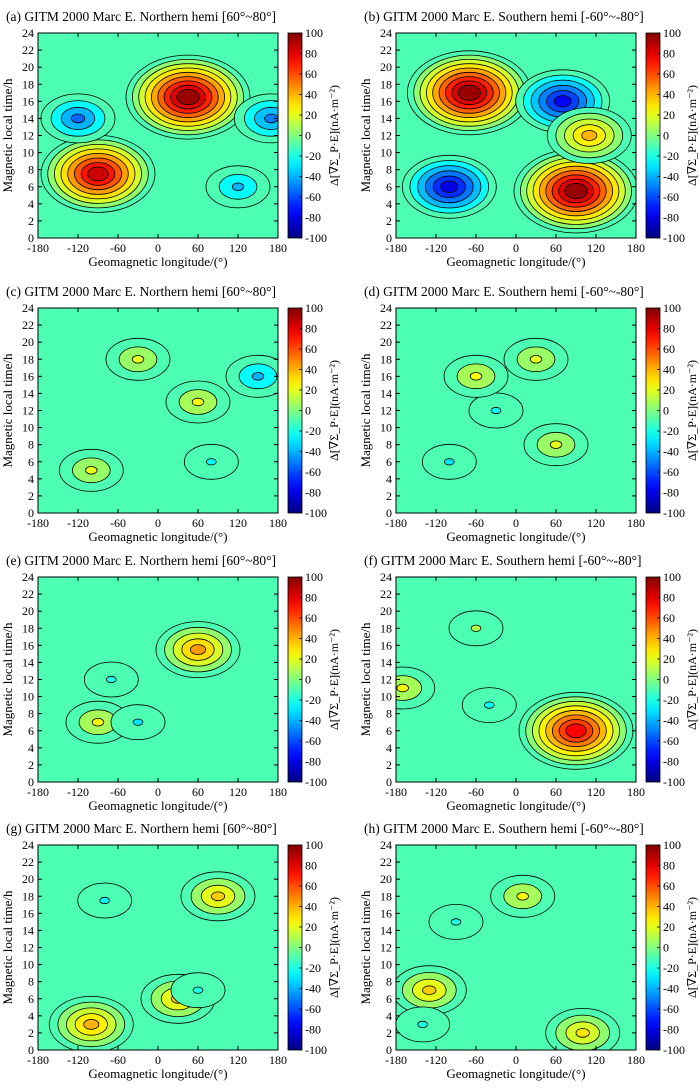 The image size is (700, 1089). Describe the element at coordinates (28, 393) in the screenshot. I see `panel-c-ytick: 14` at that location.